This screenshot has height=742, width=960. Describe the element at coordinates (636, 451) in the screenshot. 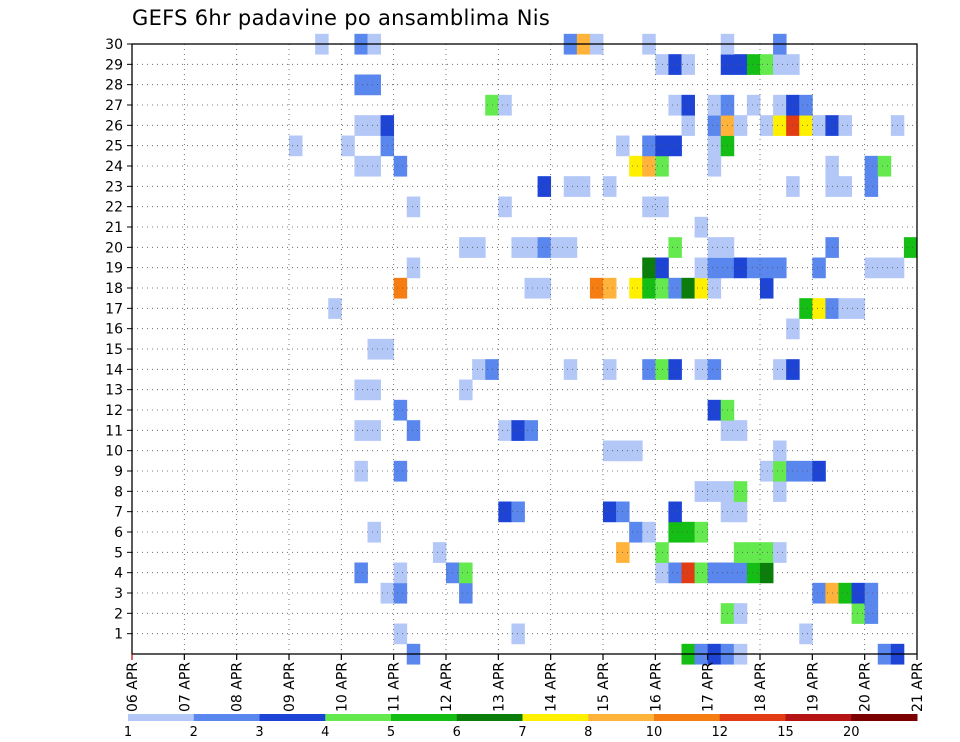

I see `heatmap-cell-m10-s39` at that location.